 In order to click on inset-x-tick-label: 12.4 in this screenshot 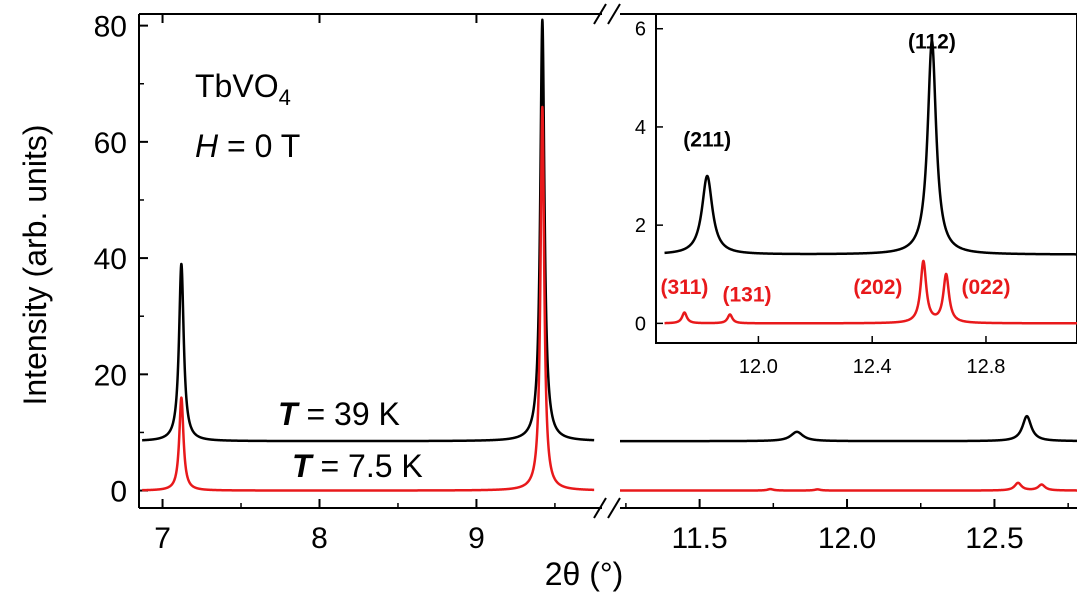, I will do `click(872, 367)`.